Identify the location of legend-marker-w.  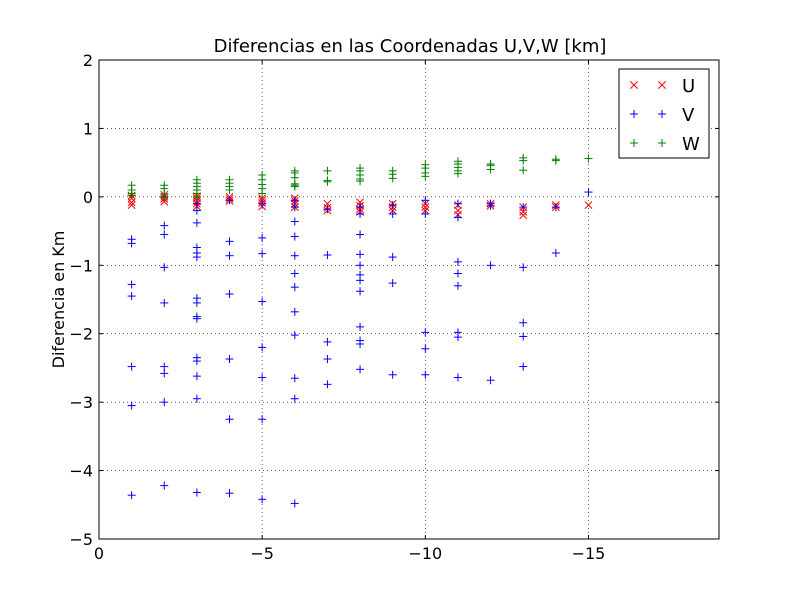
(662, 143).